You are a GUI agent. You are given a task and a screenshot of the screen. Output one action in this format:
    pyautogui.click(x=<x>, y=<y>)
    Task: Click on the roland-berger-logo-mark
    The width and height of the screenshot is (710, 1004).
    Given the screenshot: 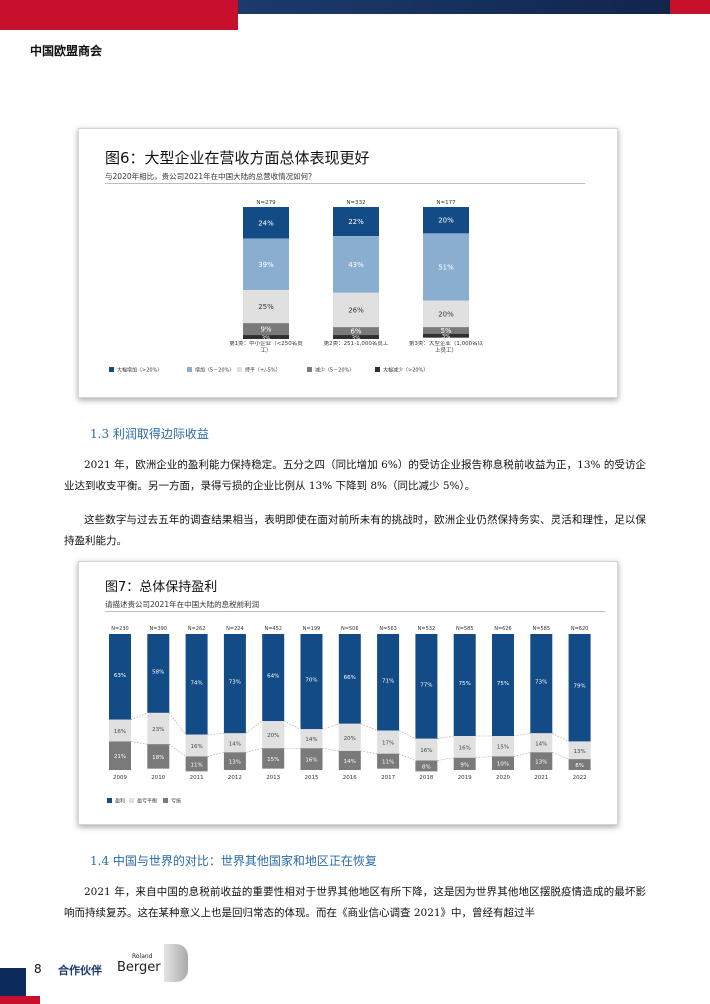 What is the action you would take?
    pyautogui.click(x=176, y=963)
    